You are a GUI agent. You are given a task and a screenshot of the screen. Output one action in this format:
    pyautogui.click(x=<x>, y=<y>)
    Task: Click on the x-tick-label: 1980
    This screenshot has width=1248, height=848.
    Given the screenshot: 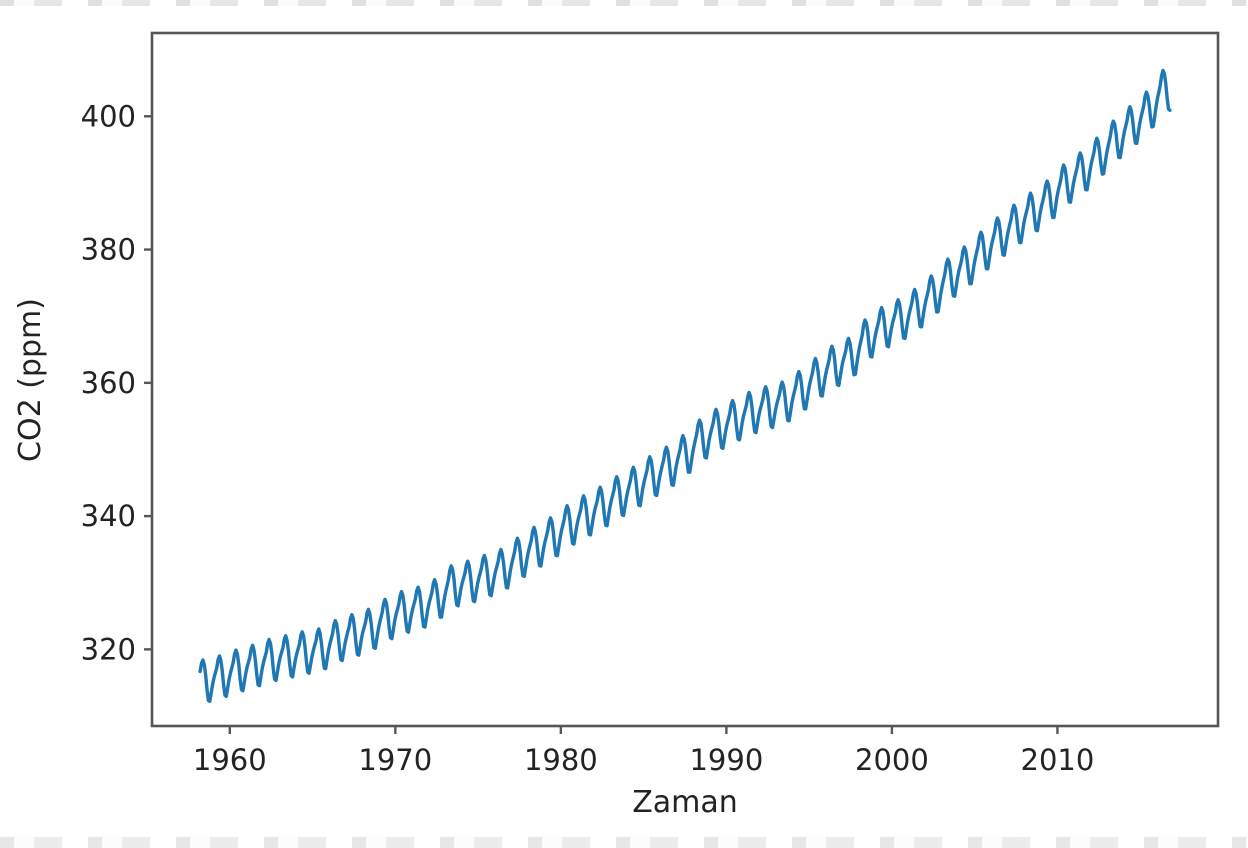 What is the action you would take?
    pyautogui.click(x=561, y=760)
    